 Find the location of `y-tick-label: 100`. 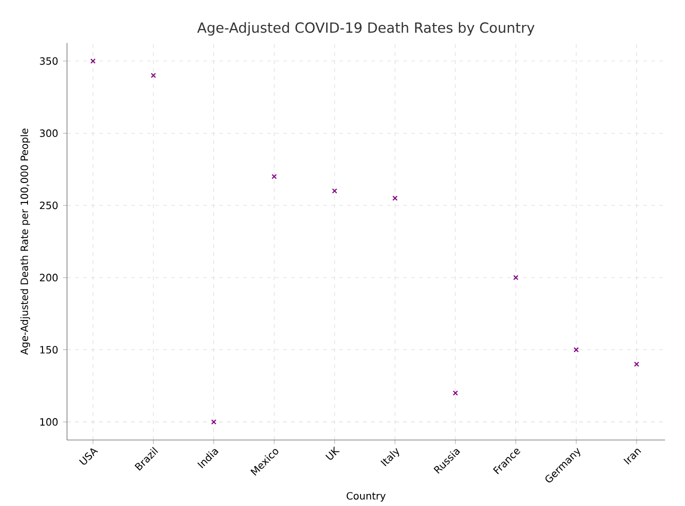

y-tick-label: 100 is located at coordinates (49, 422).